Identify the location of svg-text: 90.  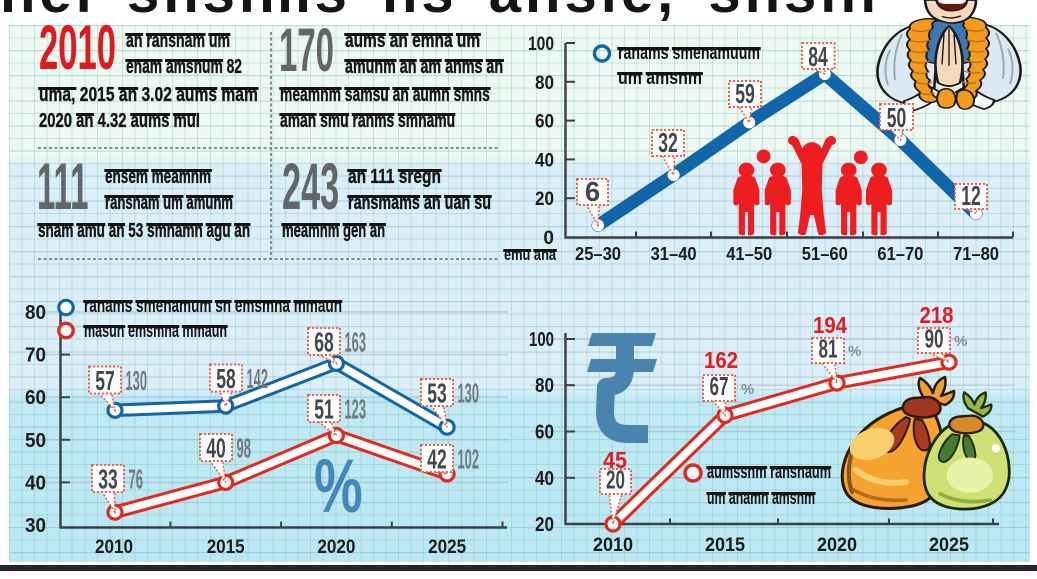
(934, 339).